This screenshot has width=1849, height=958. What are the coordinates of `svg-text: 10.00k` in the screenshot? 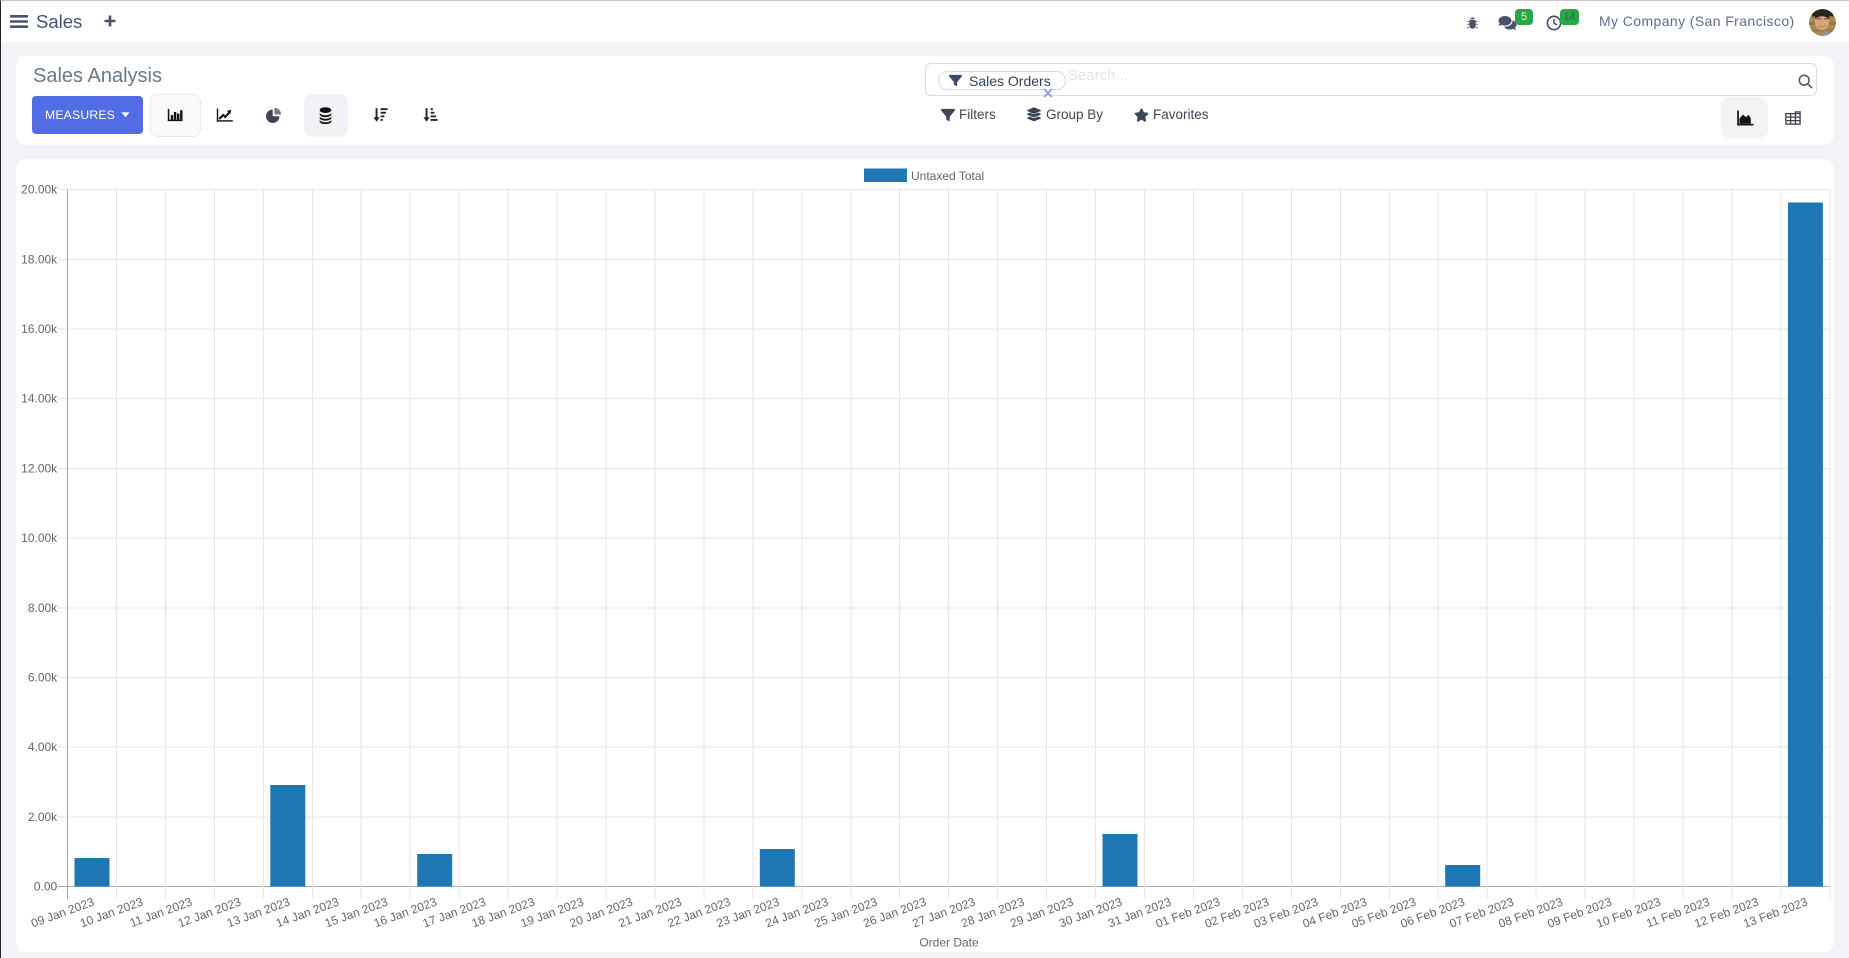 It's located at (39, 538).